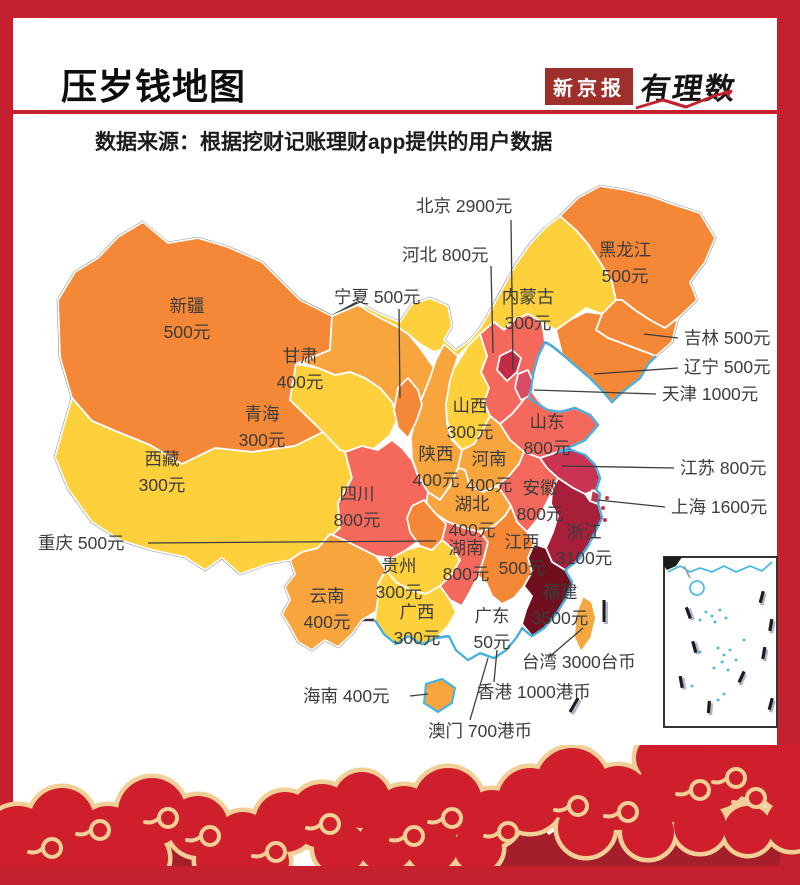  What do you see at coordinates (470, 432) in the screenshot?
I see `label-shanxi-value: 300元` at bounding box center [470, 432].